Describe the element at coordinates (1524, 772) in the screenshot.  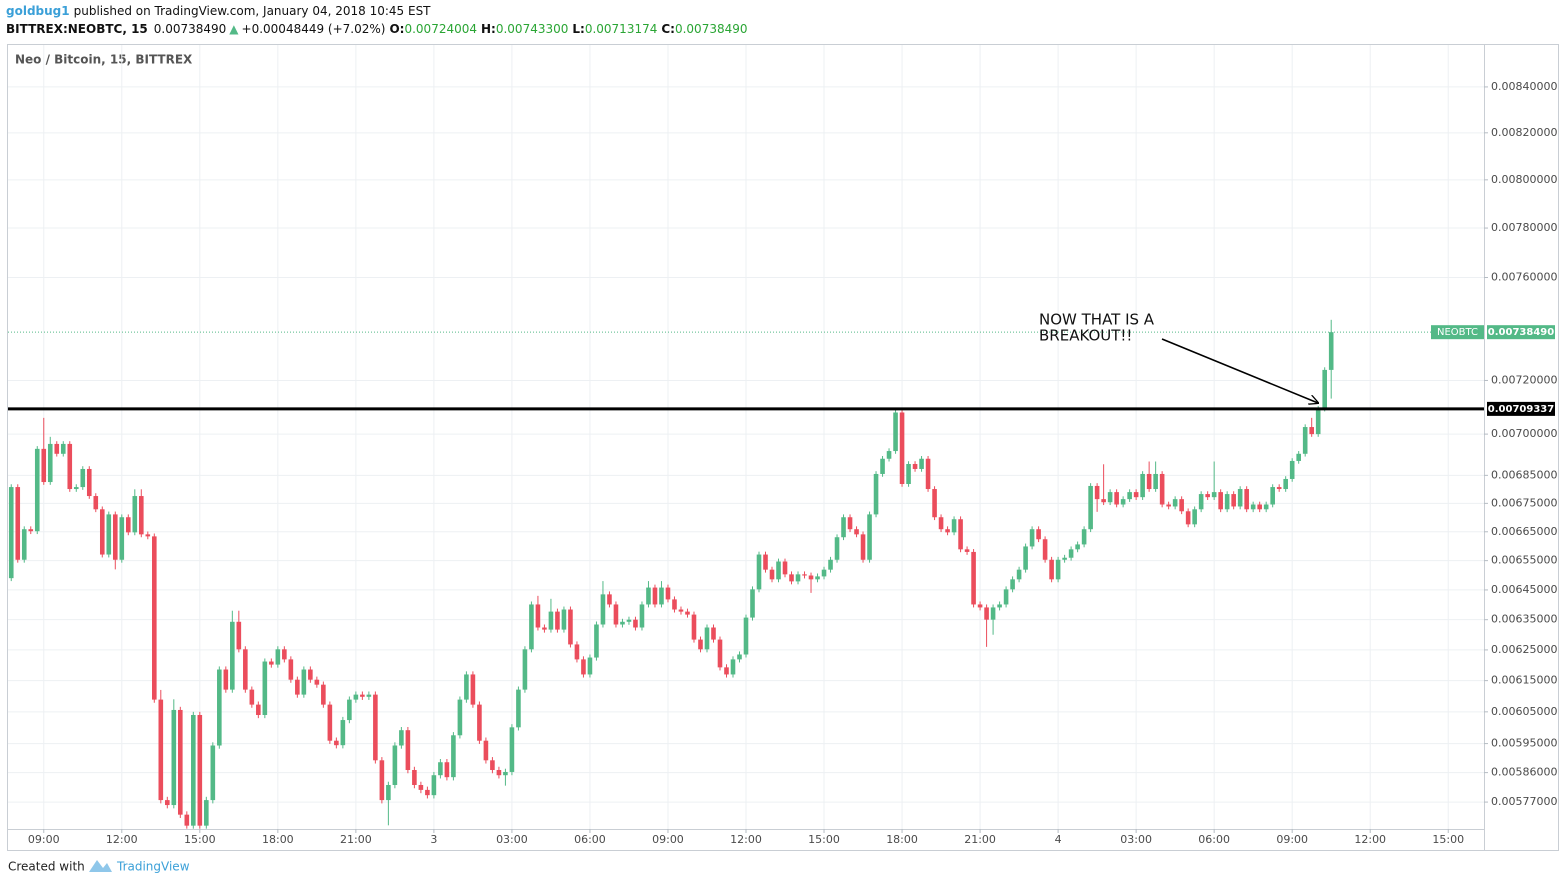
I see `y-tick-label: 0.00586000` at that location.